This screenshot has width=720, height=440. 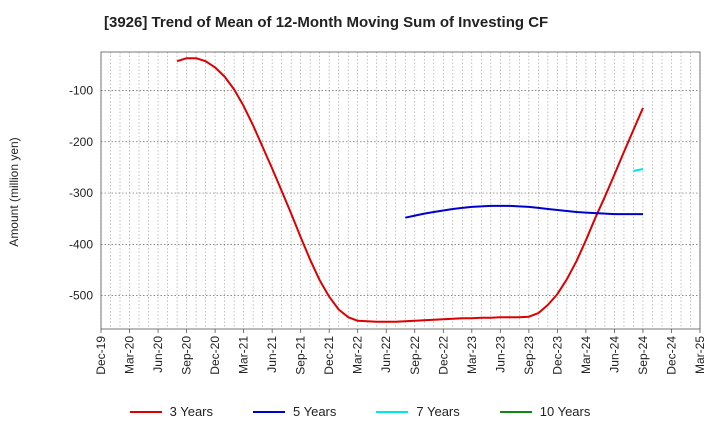 What do you see at coordinates (386, 354) in the screenshot?
I see `x-tick-label: Jun-22` at bounding box center [386, 354].